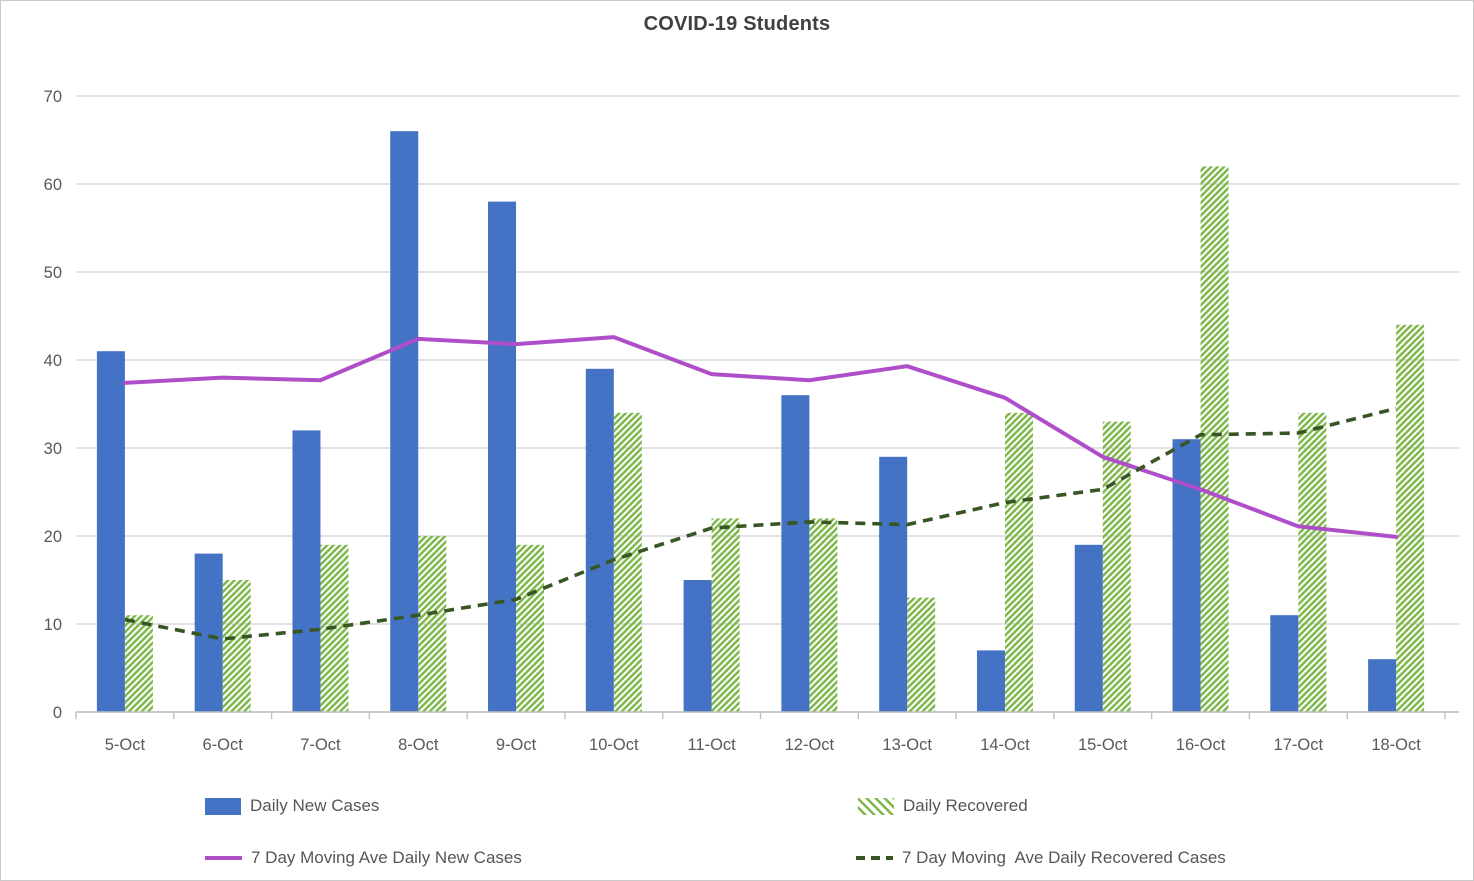 The image size is (1474, 881). I want to click on bar-daily-recovered-10-Oct, so click(627, 562).